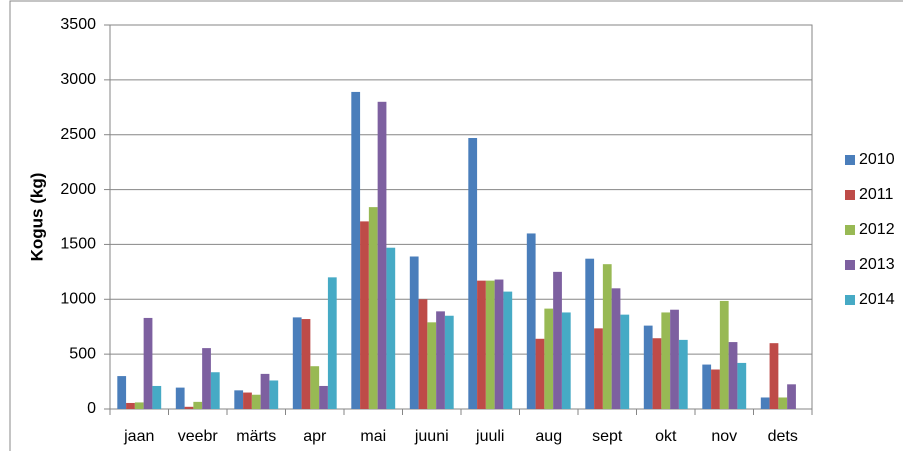  Describe the element at coordinates (877, 299) in the screenshot. I see `legend-label: 2014` at that location.